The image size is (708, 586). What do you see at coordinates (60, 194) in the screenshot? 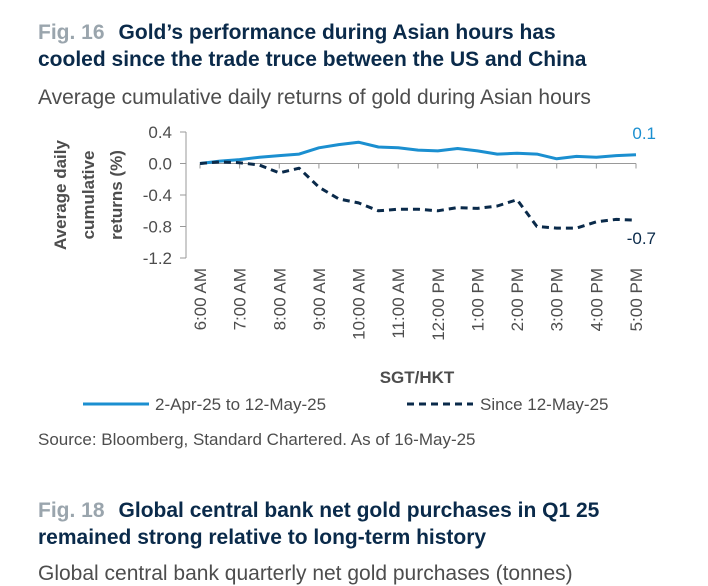
I see `y-axis-label-line: Average daily` at bounding box center [60, 194].